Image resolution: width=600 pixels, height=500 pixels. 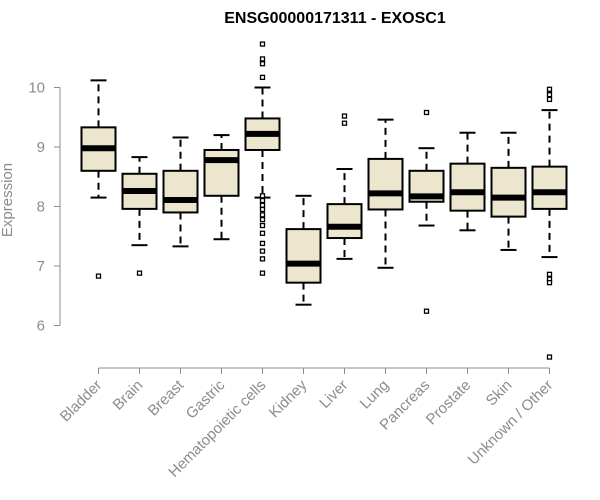 I want to click on y-tick-label: 7, so click(x=41, y=266).